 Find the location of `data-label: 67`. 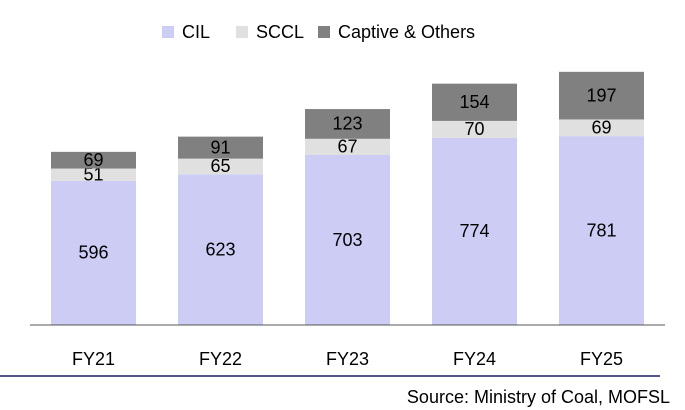

data-label: 67 is located at coordinates (347, 147).